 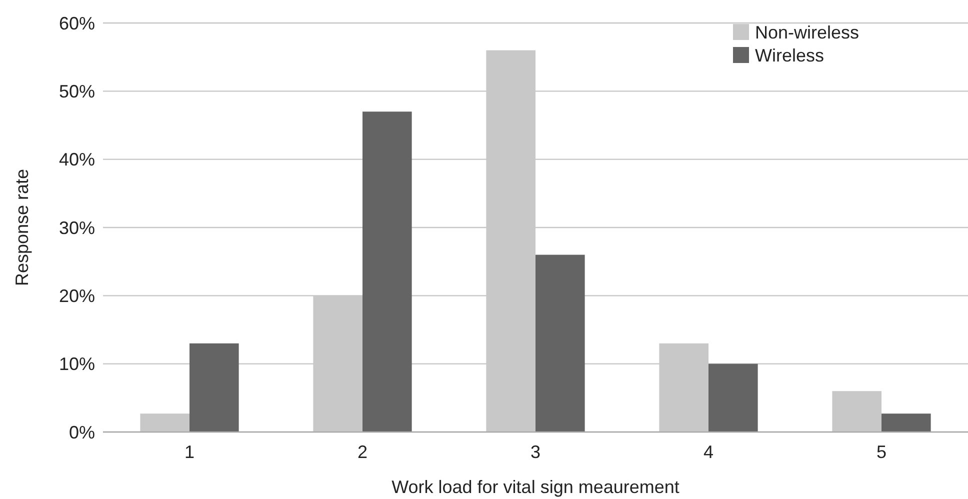 What do you see at coordinates (76, 160) in the screenshot?
I see `y-tick-label: 40%` at bounding box center [76, 160].